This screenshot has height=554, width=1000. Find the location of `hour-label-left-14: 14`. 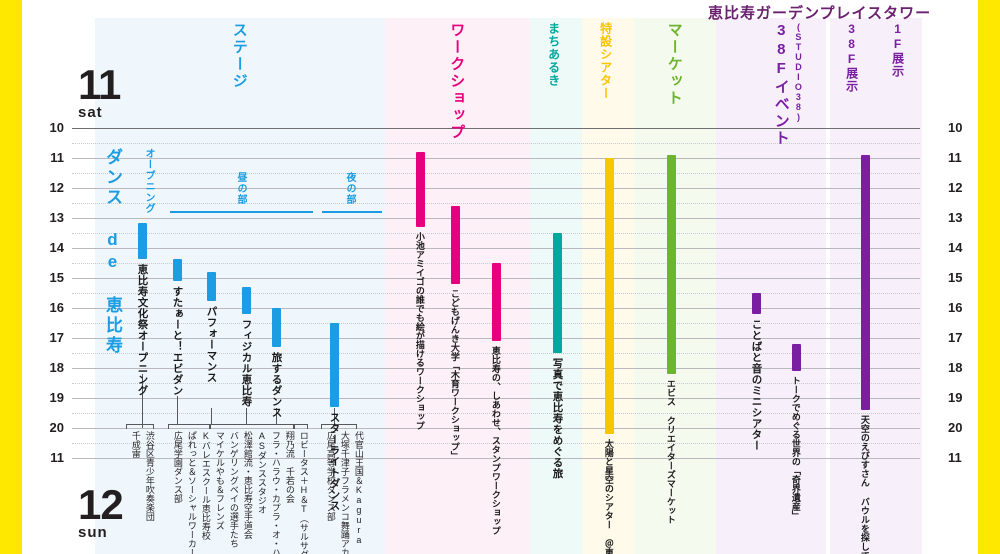

hour-label-left-14: 14 is located at coordinates (56, 247).